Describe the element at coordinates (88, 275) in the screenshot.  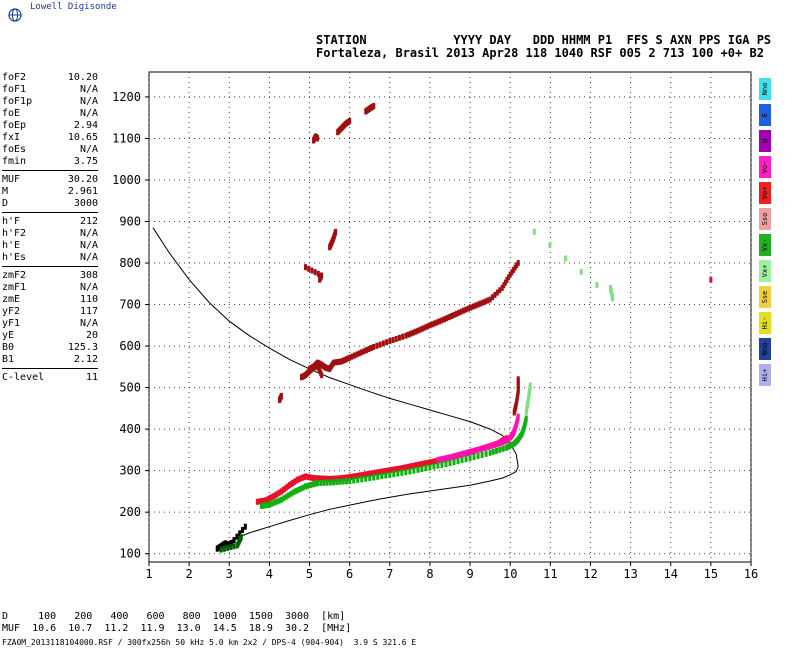
I see `param-value: 308` at that location.